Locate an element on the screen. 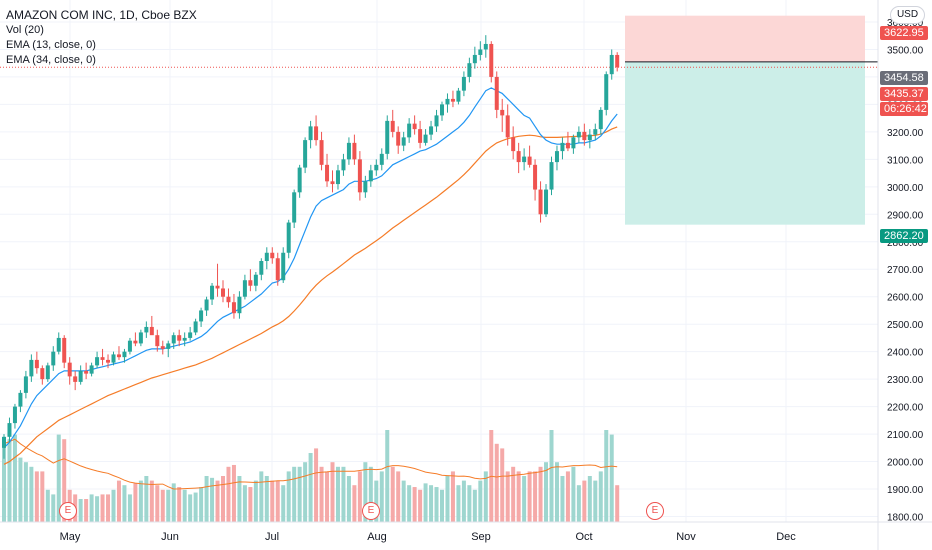 The height and width of the screenshot is (550, 932). indicator-ema13: EMA (13, close, 0) is located at coordinates (51, 45).